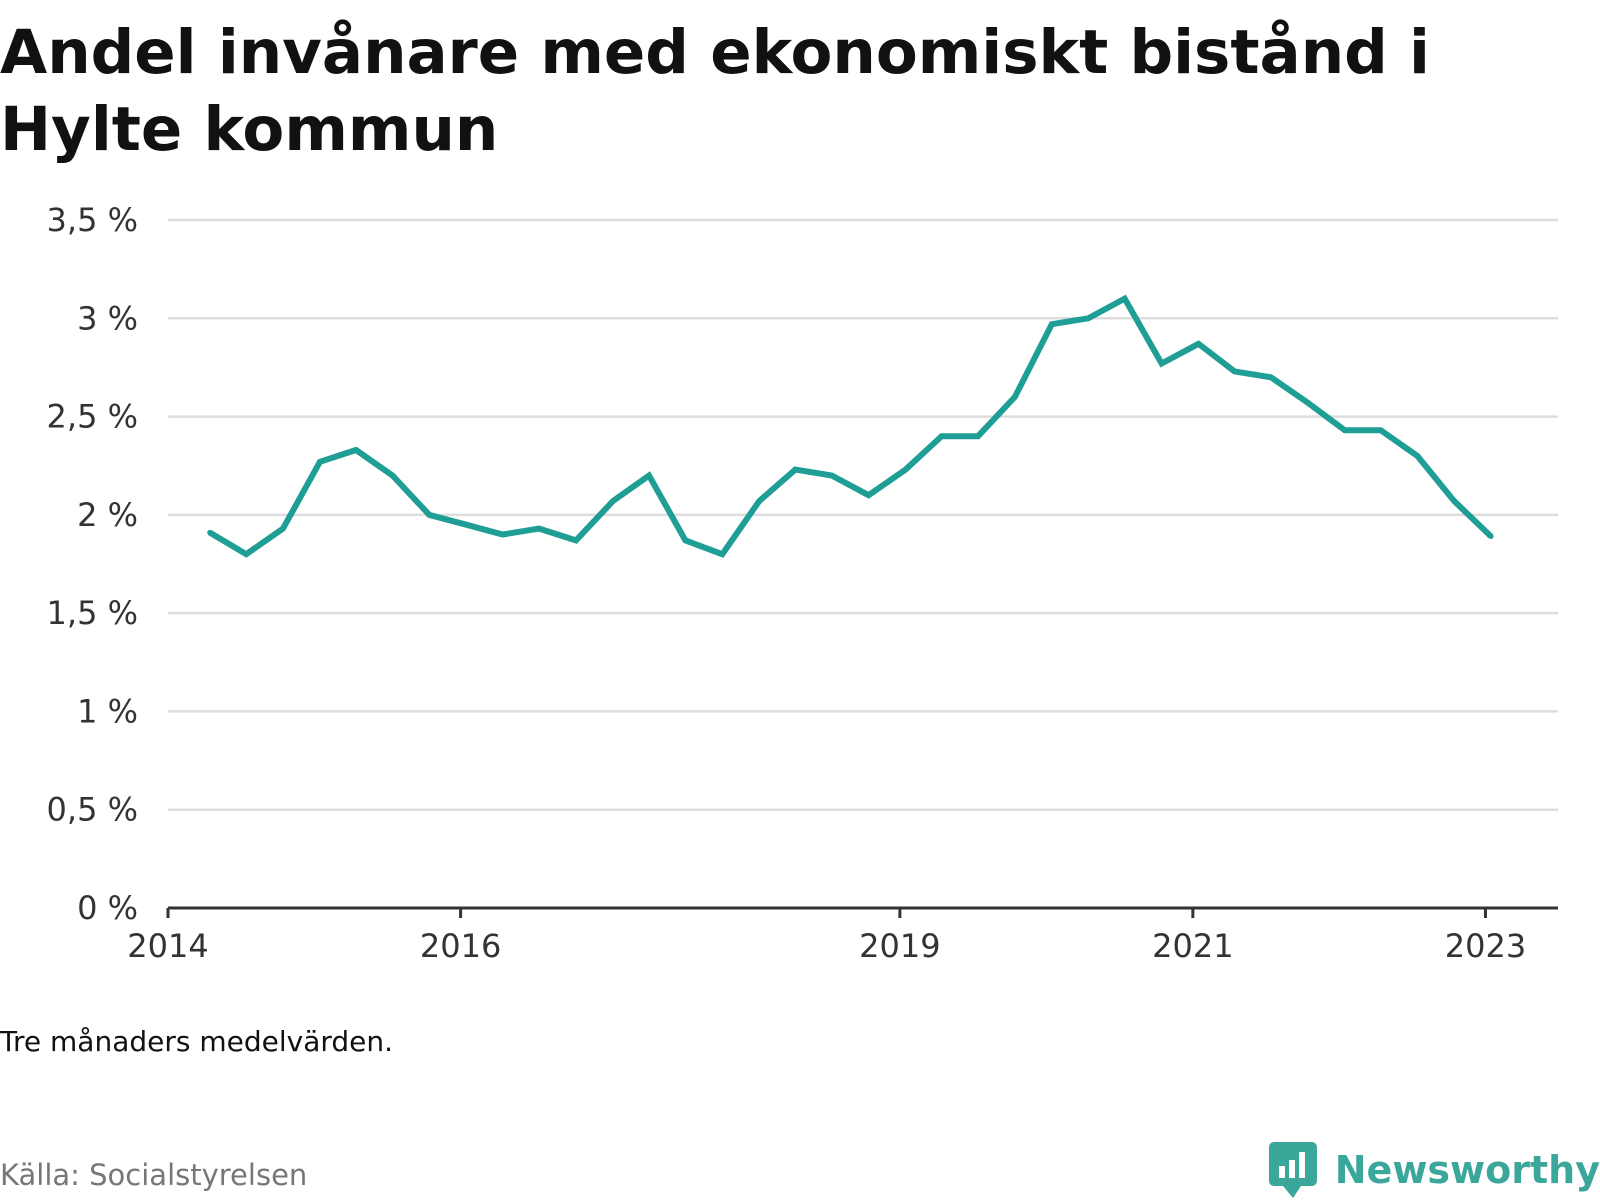 This screenshot has height=1200, width=1600. Describe the element at coordinates (92, 417) in the screenshot. I see `y-tick-label: 2,5 %` at that location.